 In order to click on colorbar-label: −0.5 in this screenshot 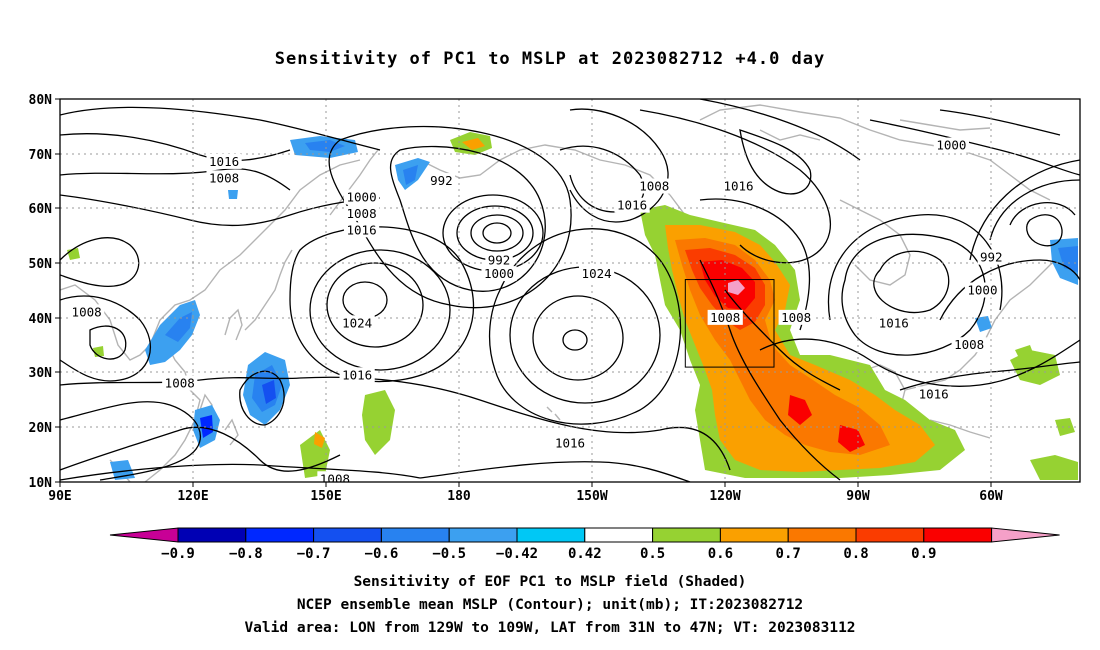, I will do `click(449, 554)`.